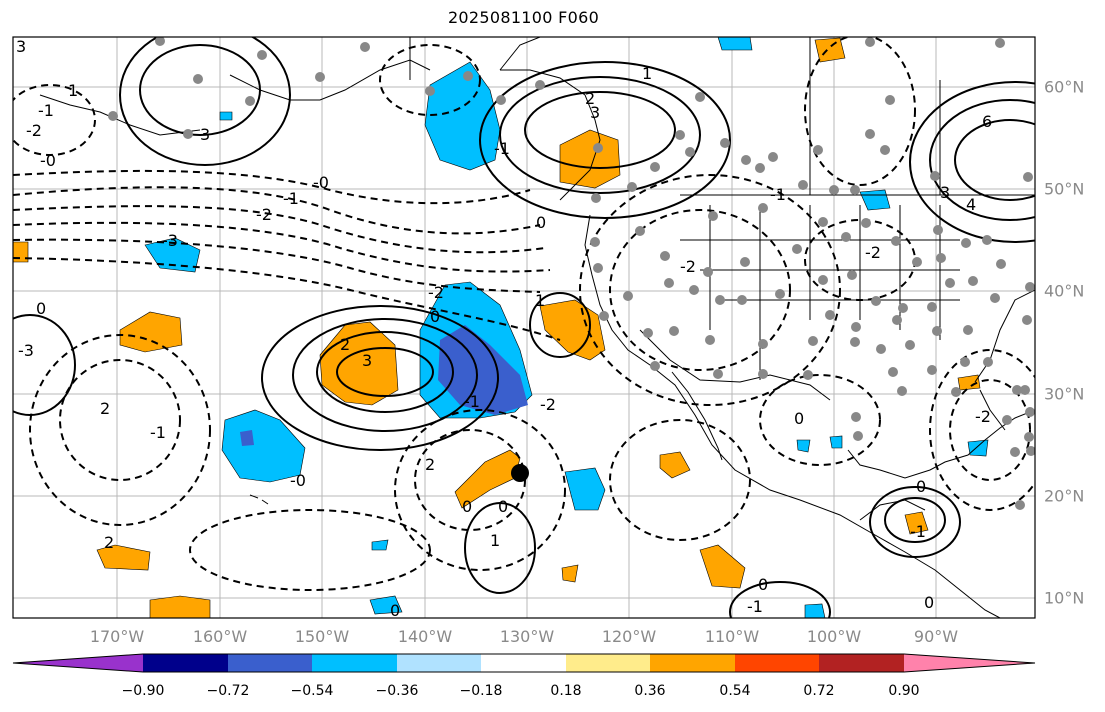 The image size is (1105, 712). What do you see at coordinates (527, 636) in the screenshot?
I see `lon-label: 130°W` at bounding box center [527, 636].